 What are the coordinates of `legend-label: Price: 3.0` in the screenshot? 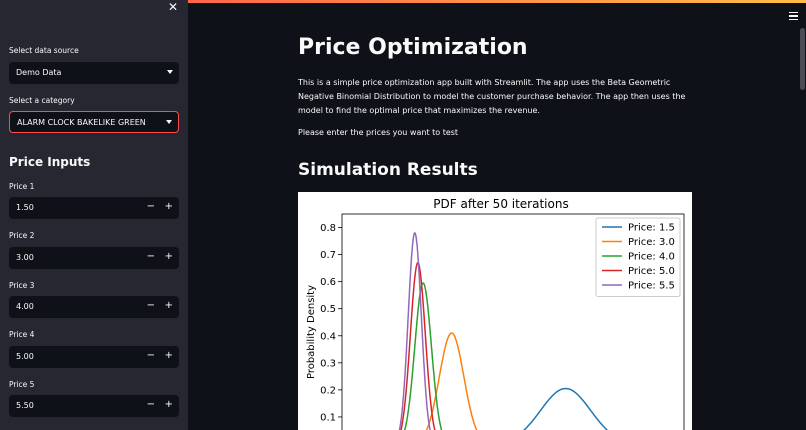 It's located at (651, 242).